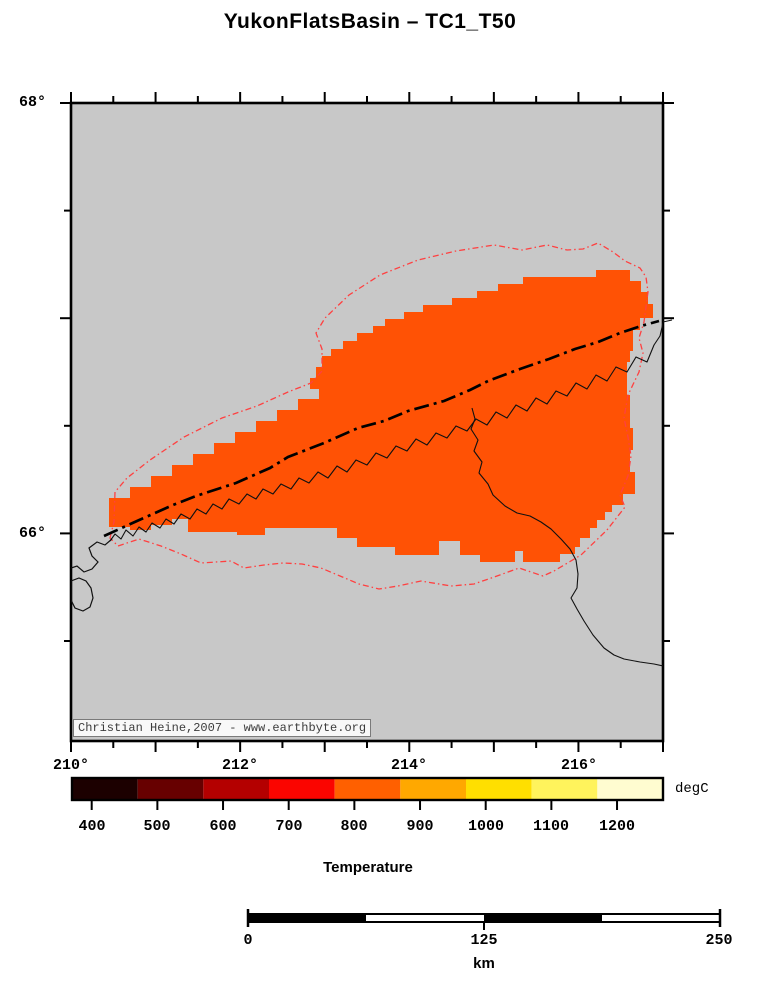 This screenshot has height=992, width=758. I want to click on scalebar-unit-label: km, so click(484, 963).